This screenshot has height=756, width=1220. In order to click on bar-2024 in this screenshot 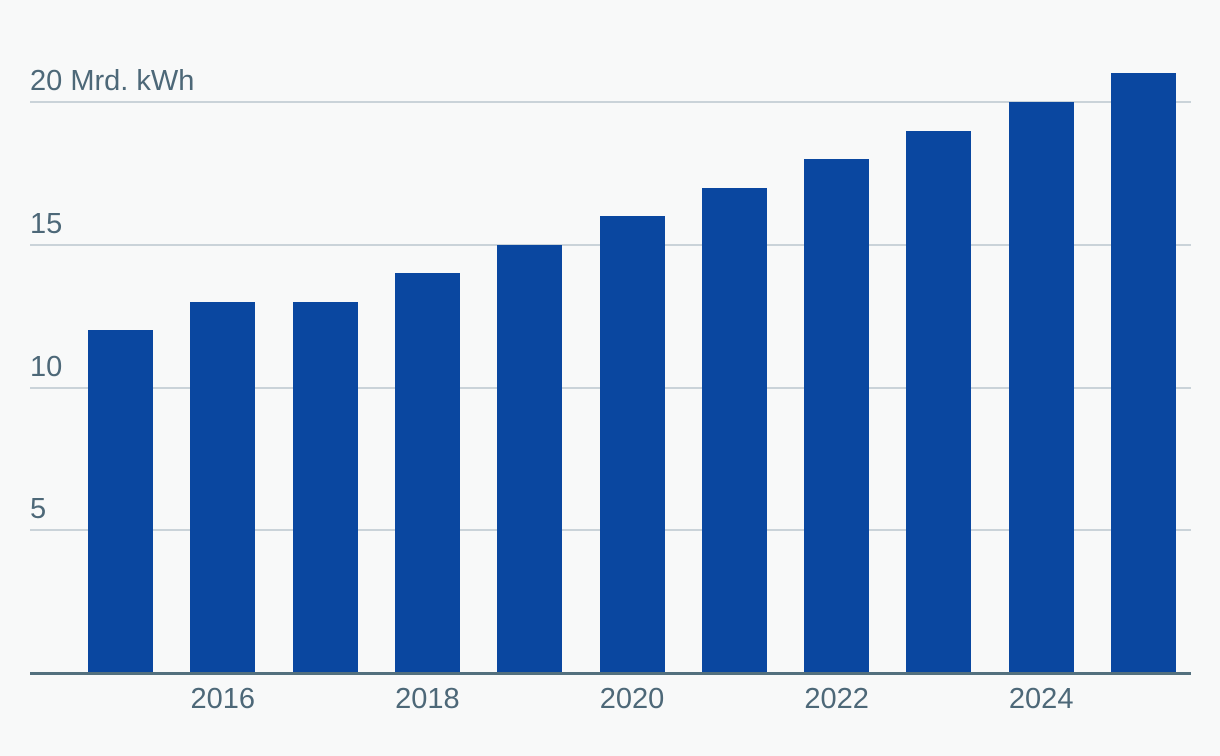, I will do `click(1041, 387)`.